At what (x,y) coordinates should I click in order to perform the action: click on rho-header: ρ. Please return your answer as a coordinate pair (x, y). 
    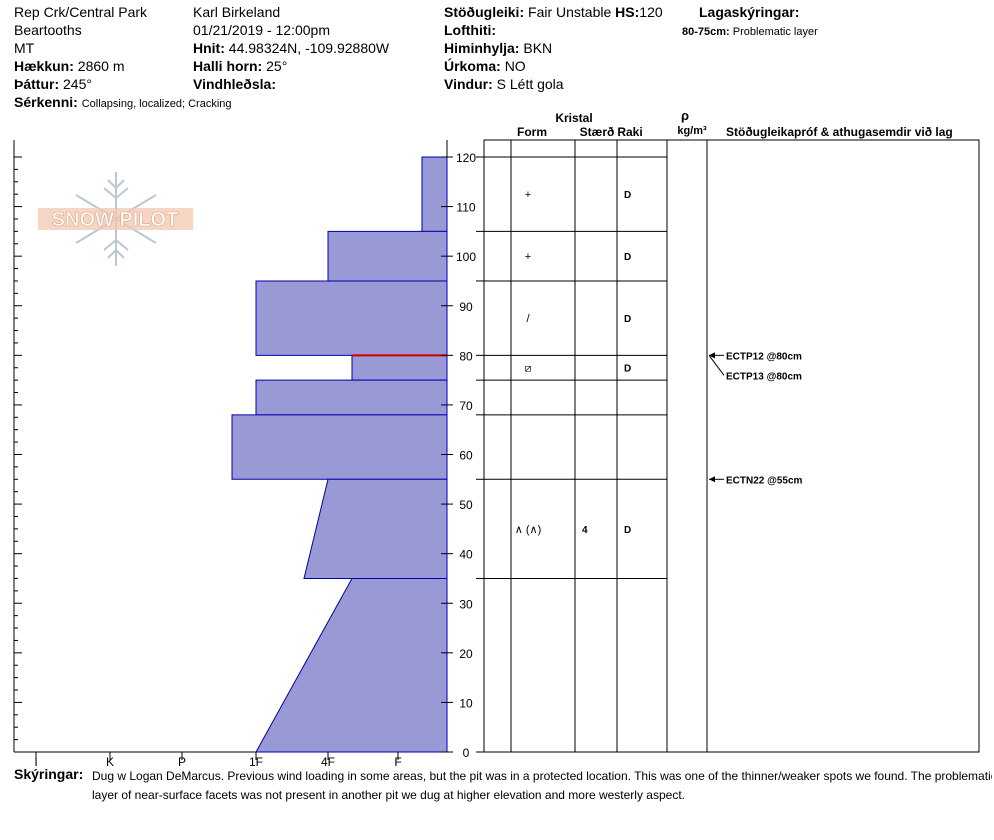
    Looking at the image, I should click on (685, 115).